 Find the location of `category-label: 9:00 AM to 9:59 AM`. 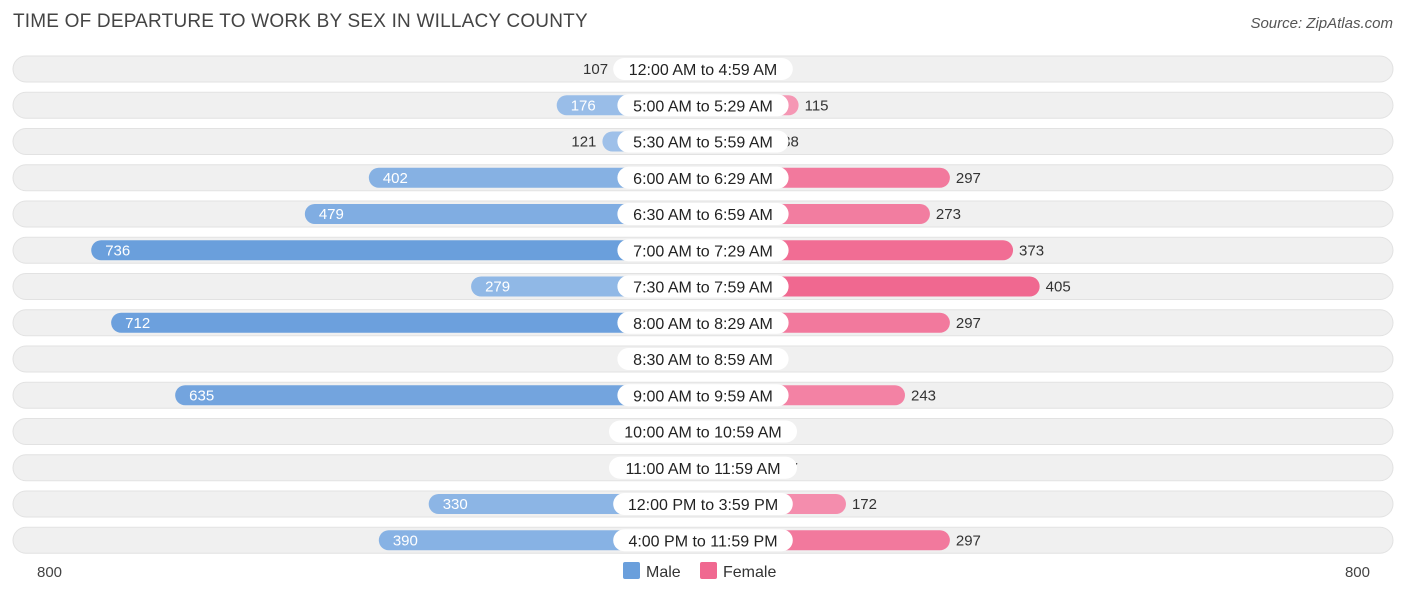

category-label: 9:00 AM to 9:59 AM is located at coordinates (703, 396).